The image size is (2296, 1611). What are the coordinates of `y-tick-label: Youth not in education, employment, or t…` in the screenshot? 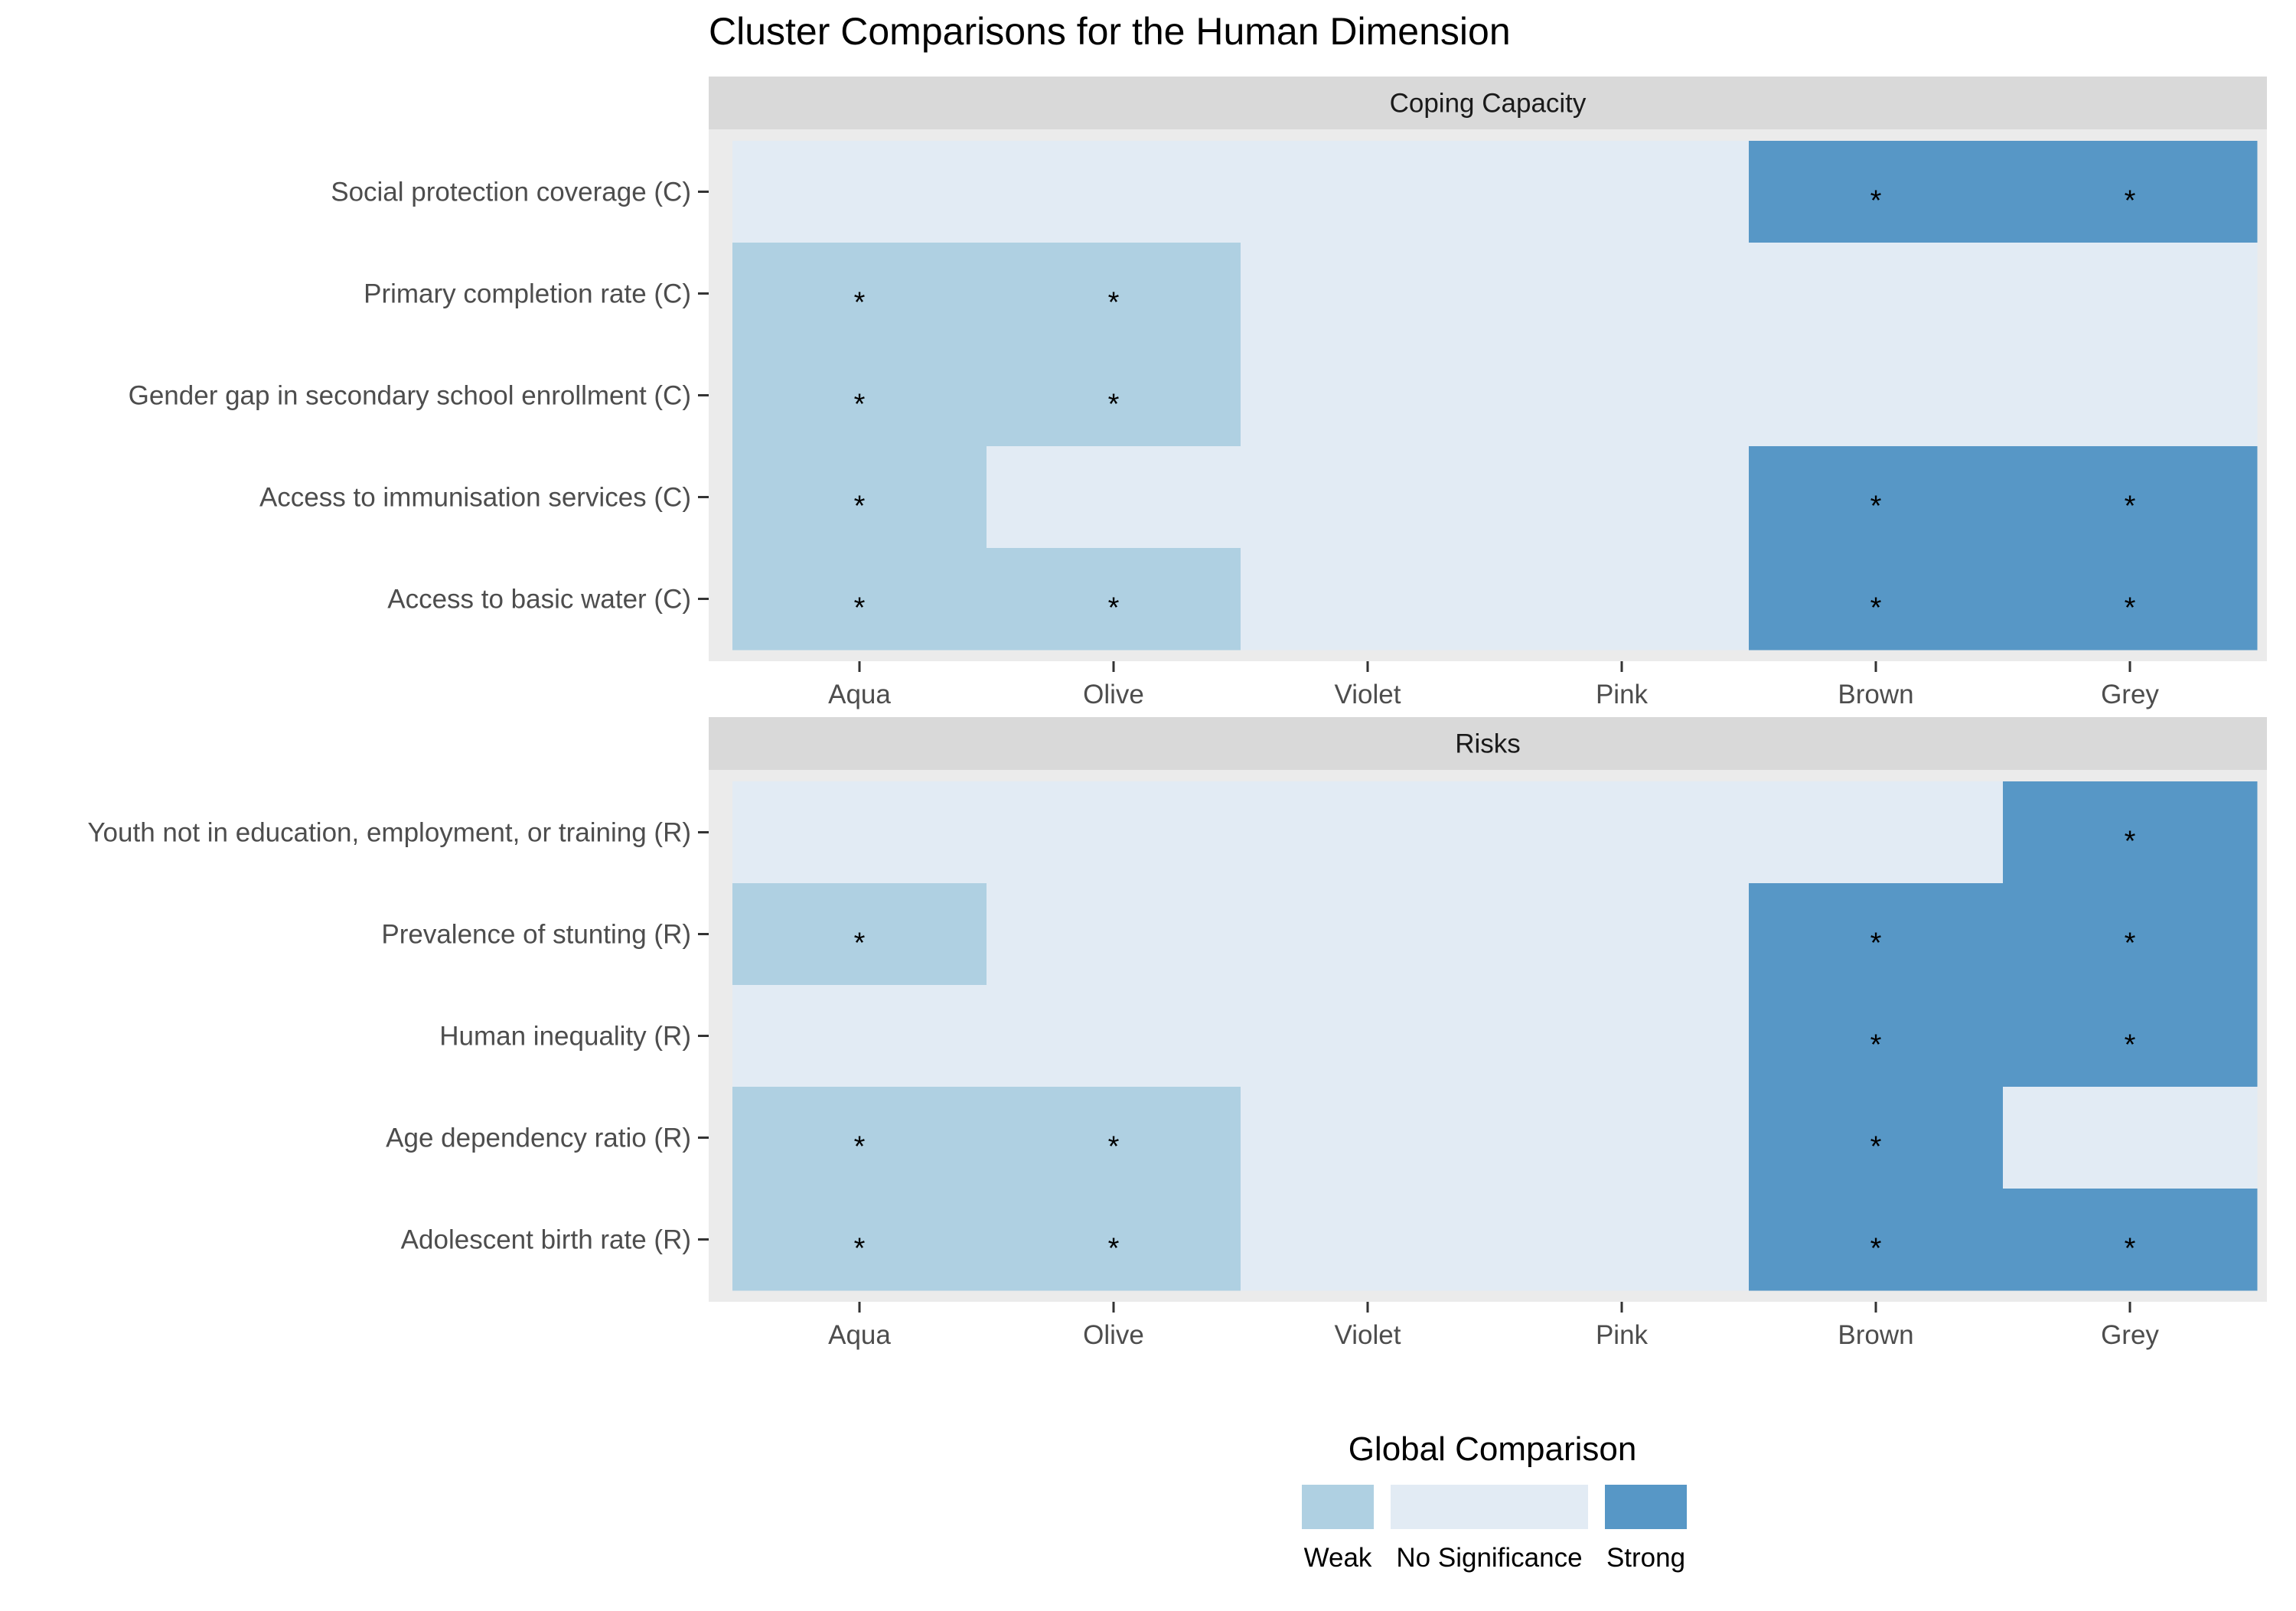 It's located at (389, 833).